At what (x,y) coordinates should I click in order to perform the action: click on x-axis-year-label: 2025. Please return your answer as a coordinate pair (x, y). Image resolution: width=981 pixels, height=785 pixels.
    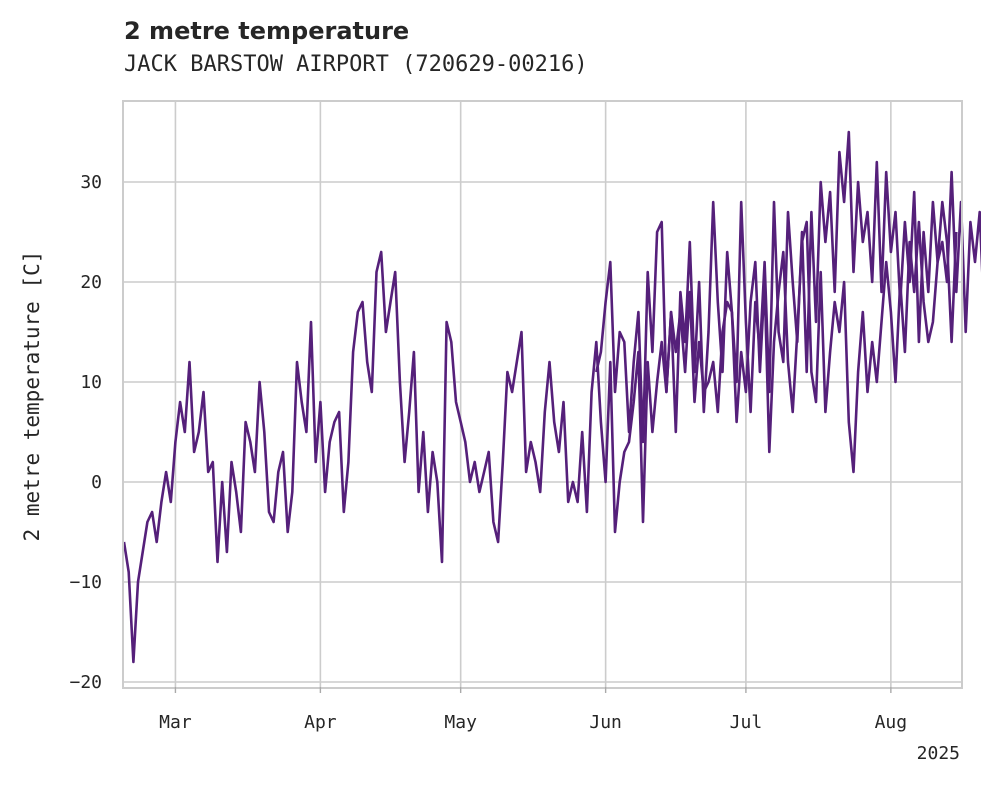
    Looking at the image, I should click on (938, 753).